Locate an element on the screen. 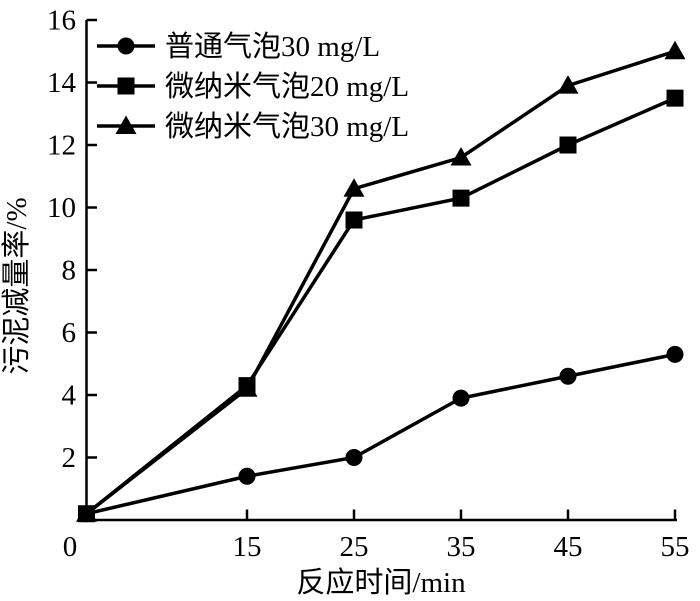 This screenshot has width=700, height=601. legend-label: 微纳米气泡30 mg/L is located at coordinates (287, 126).